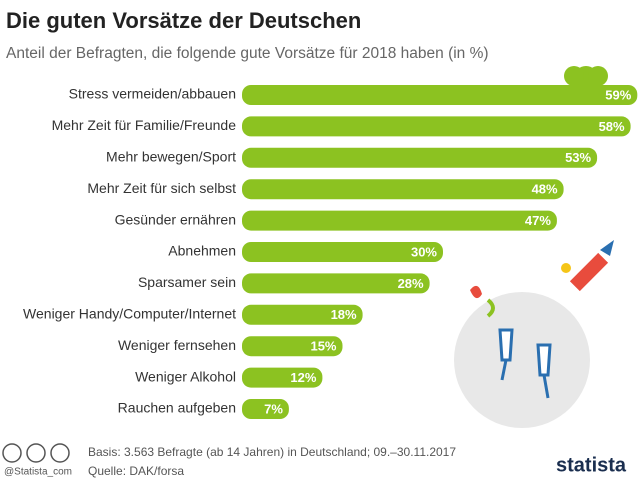 Image resolution: width=640 pixels, height=480 pixels. I want to click on category-label: Rauchen aufgeben, so click(177, 408).